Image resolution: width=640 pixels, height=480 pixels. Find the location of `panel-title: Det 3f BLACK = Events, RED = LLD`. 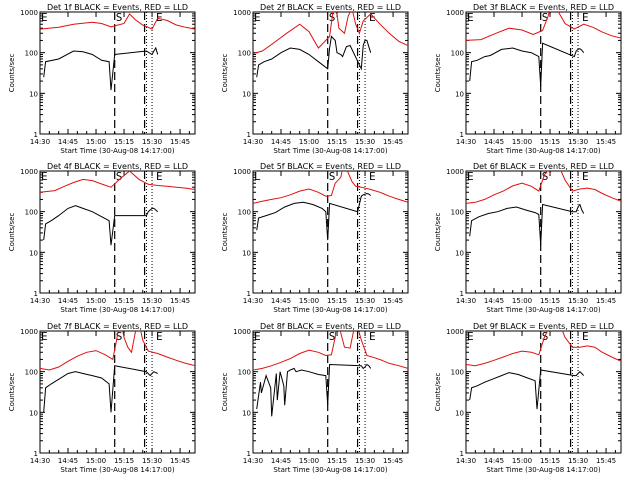

panel-title: Det 3f BLACK = Events, RED = LLD is located at coordinates (543, 7).